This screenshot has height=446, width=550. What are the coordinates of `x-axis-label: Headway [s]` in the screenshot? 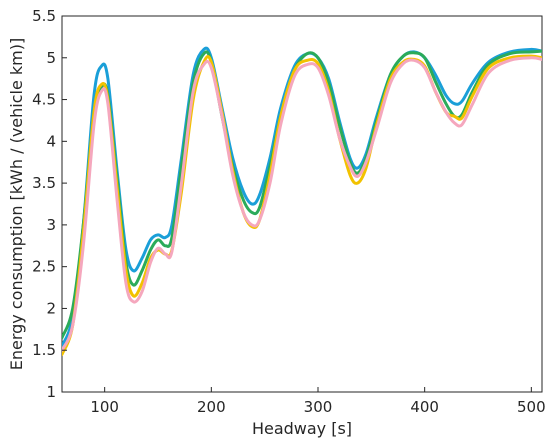 It's located at (302, 428).